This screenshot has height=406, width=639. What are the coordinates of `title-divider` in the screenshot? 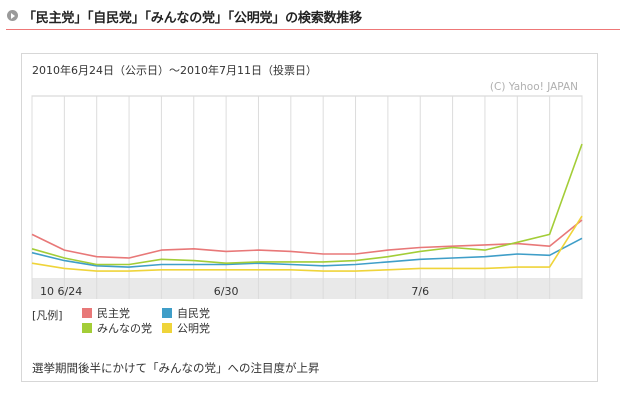 It's located at (313, 29).